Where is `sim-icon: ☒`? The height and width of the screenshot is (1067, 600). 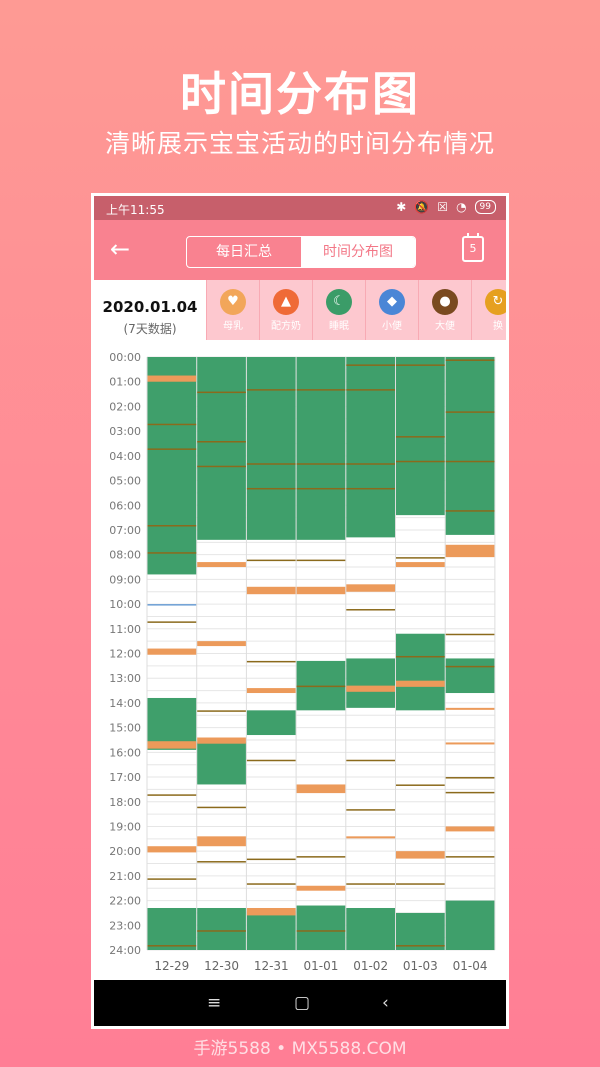
sim-icon: ☒ is located at coordinates (443, 207).